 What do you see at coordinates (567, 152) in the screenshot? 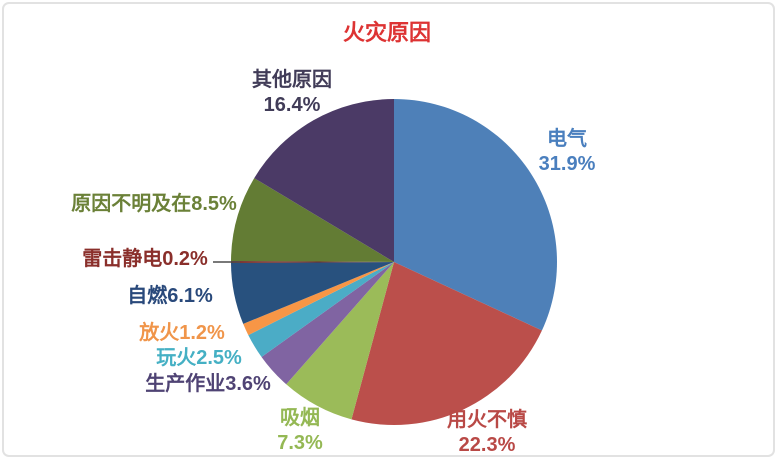
I see `label-electrical: 电气 31.9%` at bounding box center [567, 152].